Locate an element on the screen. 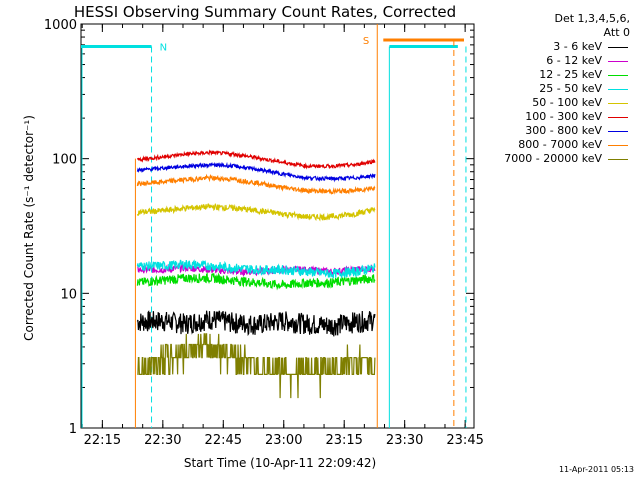  legend-entry: 25 - 50 keV is located at coordinates (555, 89).